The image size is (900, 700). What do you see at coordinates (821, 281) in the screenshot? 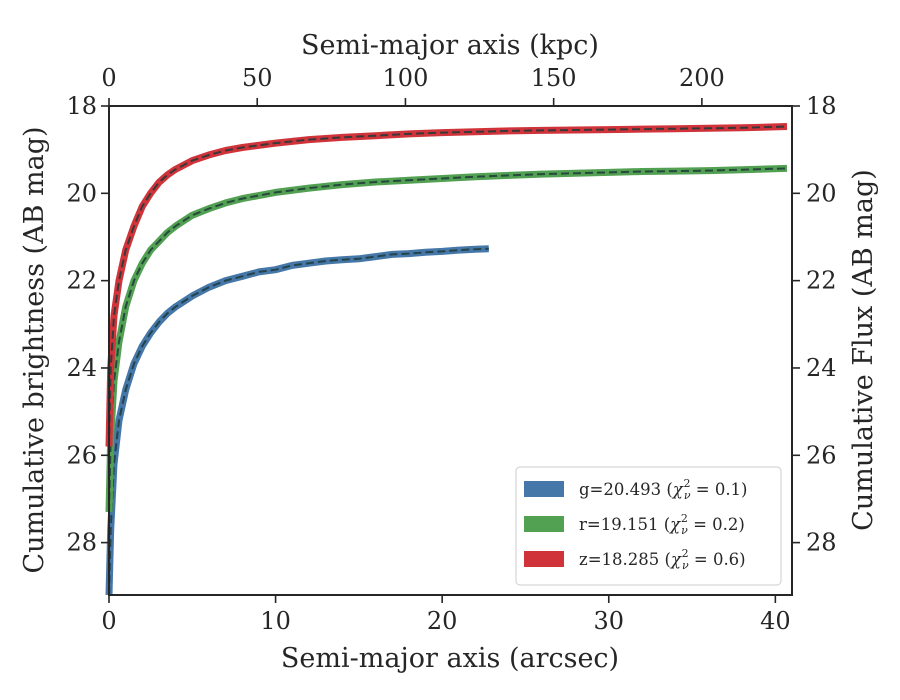
I see `y2-tick-label: 22` at bounding box center [821, 281].